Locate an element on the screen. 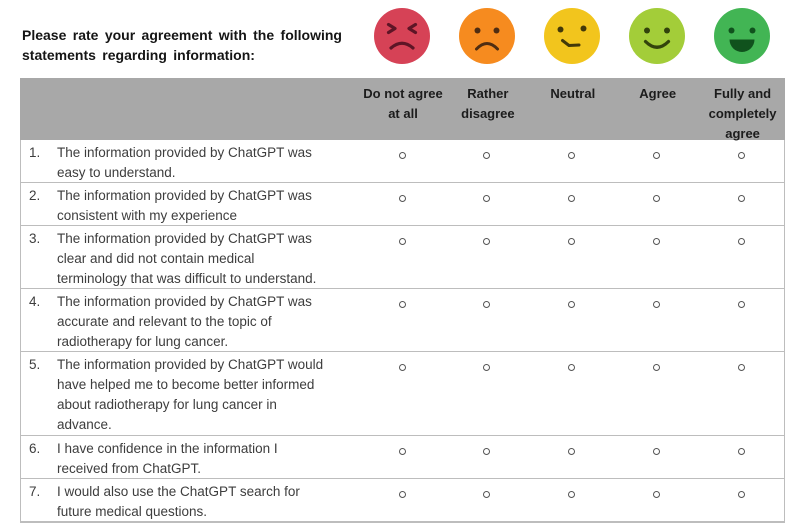  statement-number: 5. is located at coordinates (35, 364).